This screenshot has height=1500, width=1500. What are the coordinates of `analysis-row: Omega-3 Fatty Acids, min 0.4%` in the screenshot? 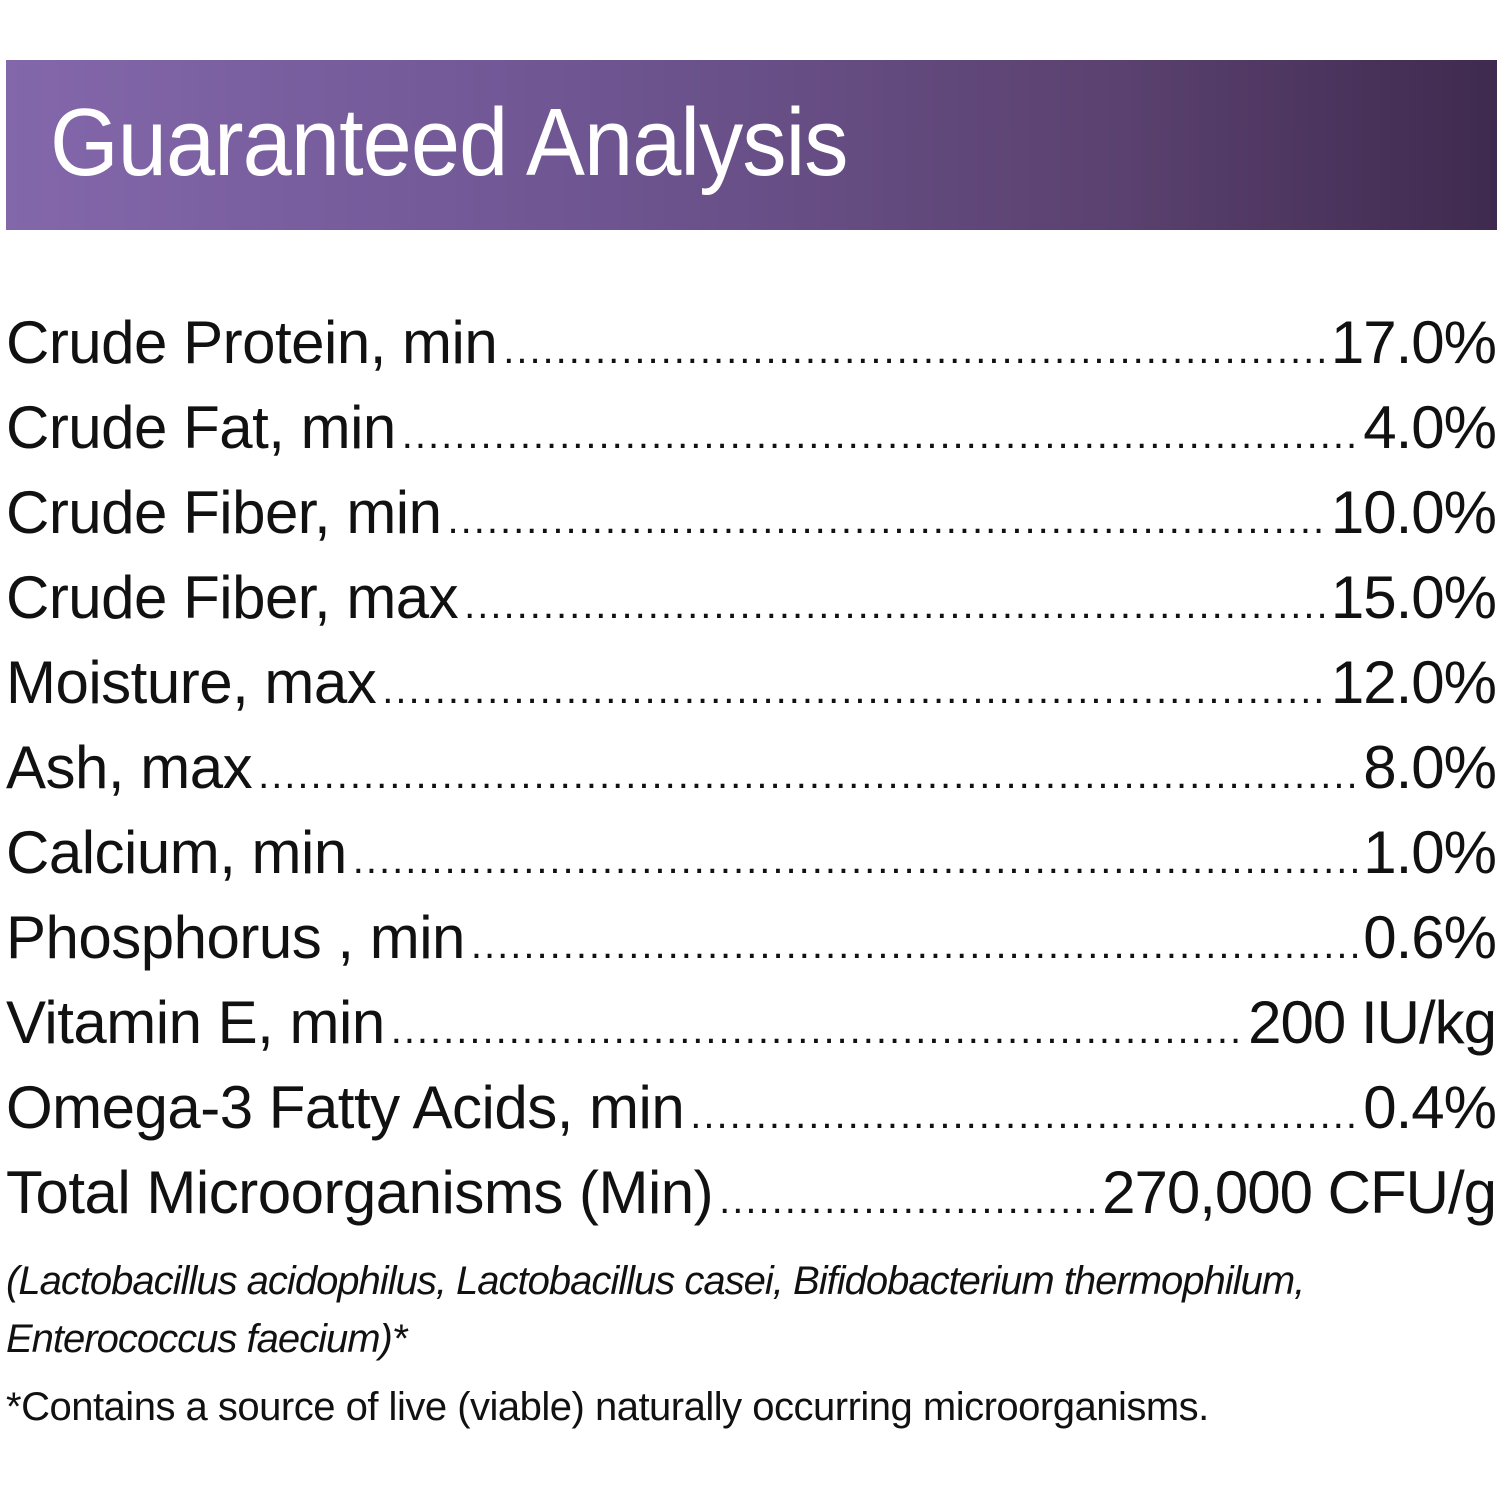 It's located at (751, 1107).